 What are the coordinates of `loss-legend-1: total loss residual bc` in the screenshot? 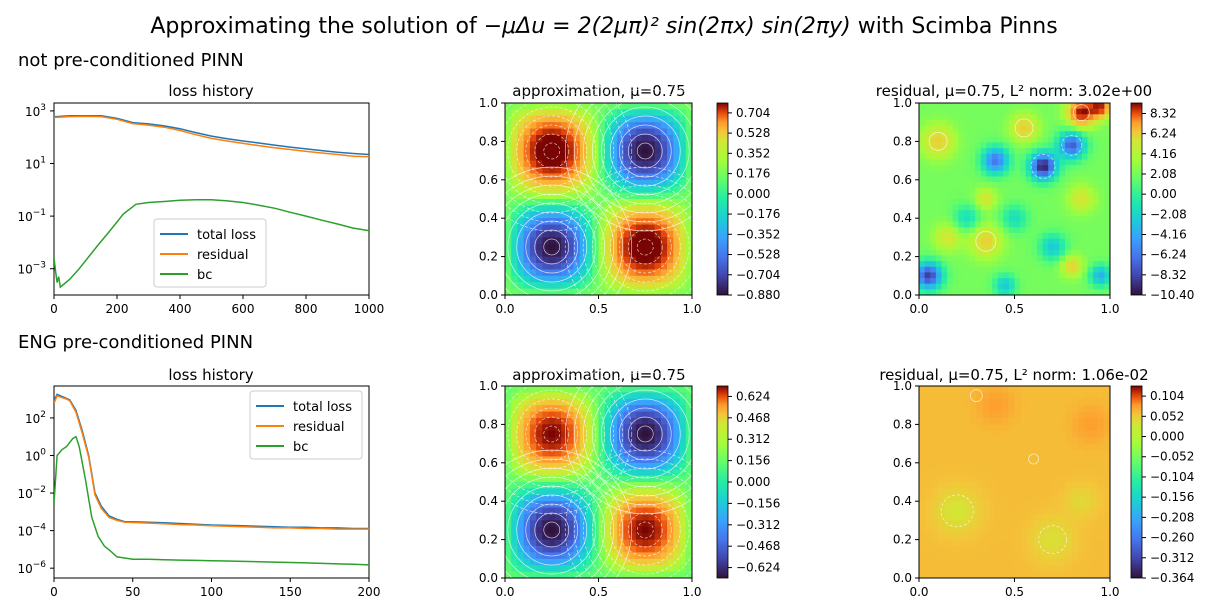 It's located at (210, 253).